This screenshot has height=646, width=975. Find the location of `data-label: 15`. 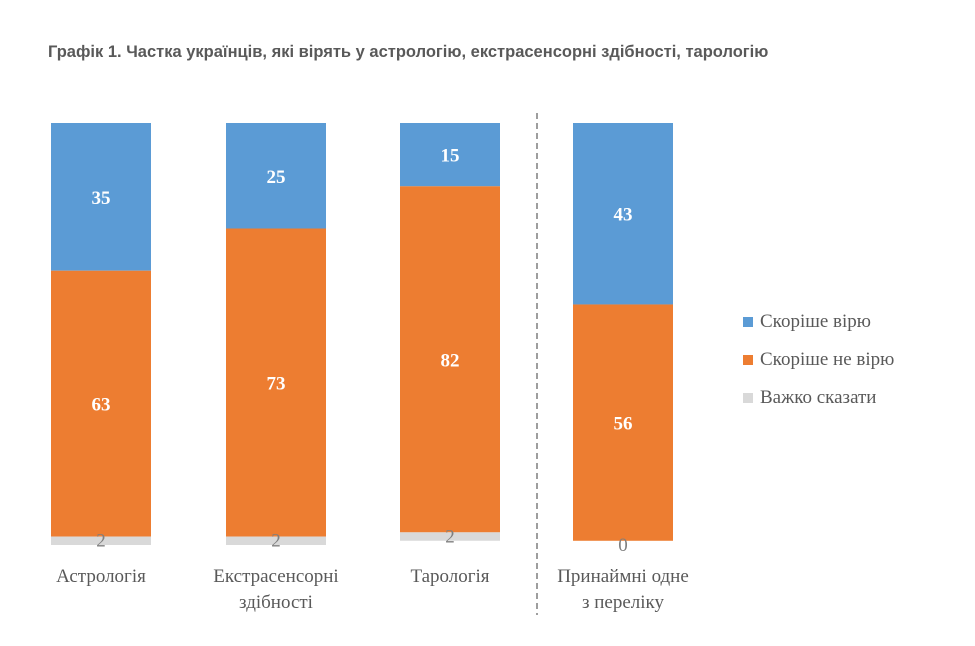

data-label: 15 is located at coordinates (450, 156).